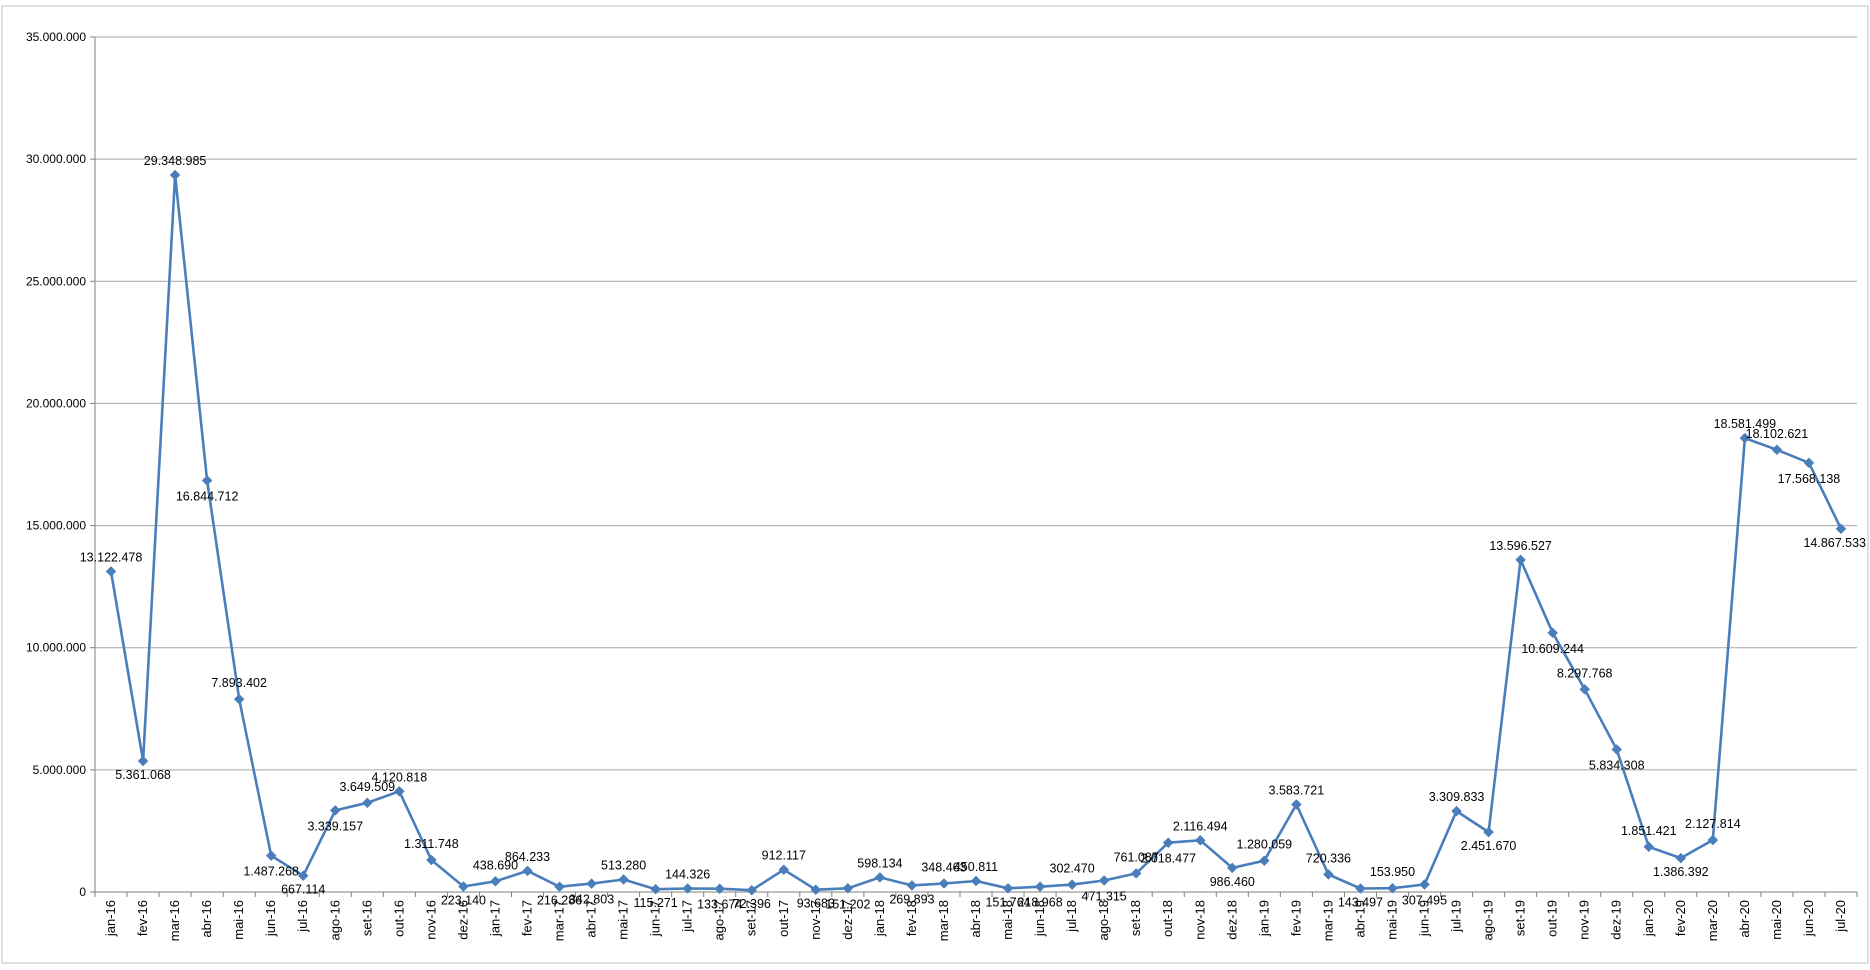  I want to click on y-tick-label: 35.000.000, so click(56, 37).